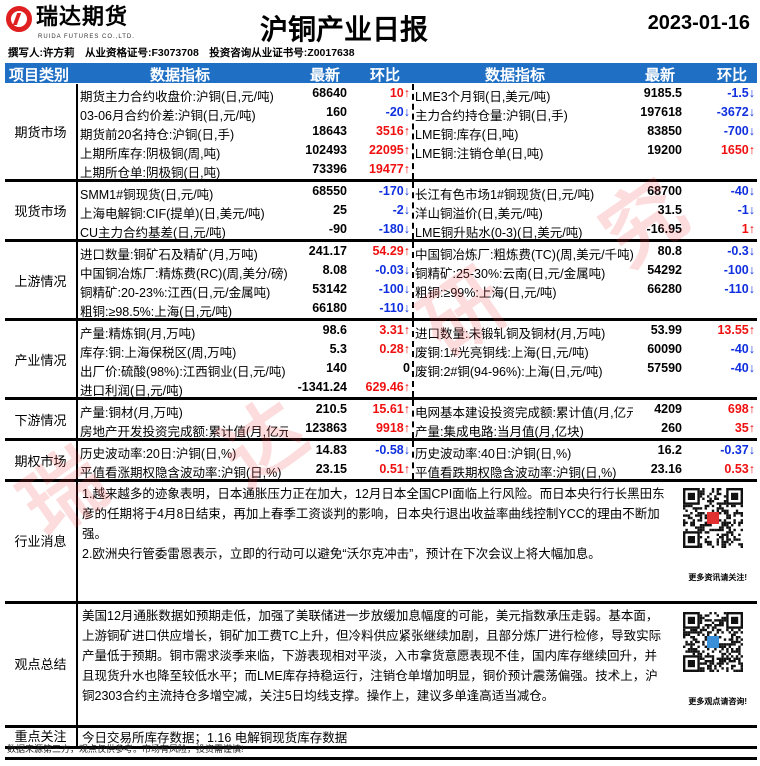 The width and height of the screenshot is (760, 766). Describe the element at coordinates (331, 469) in the screenshot. I see `latest-value: 23.15` at that location.